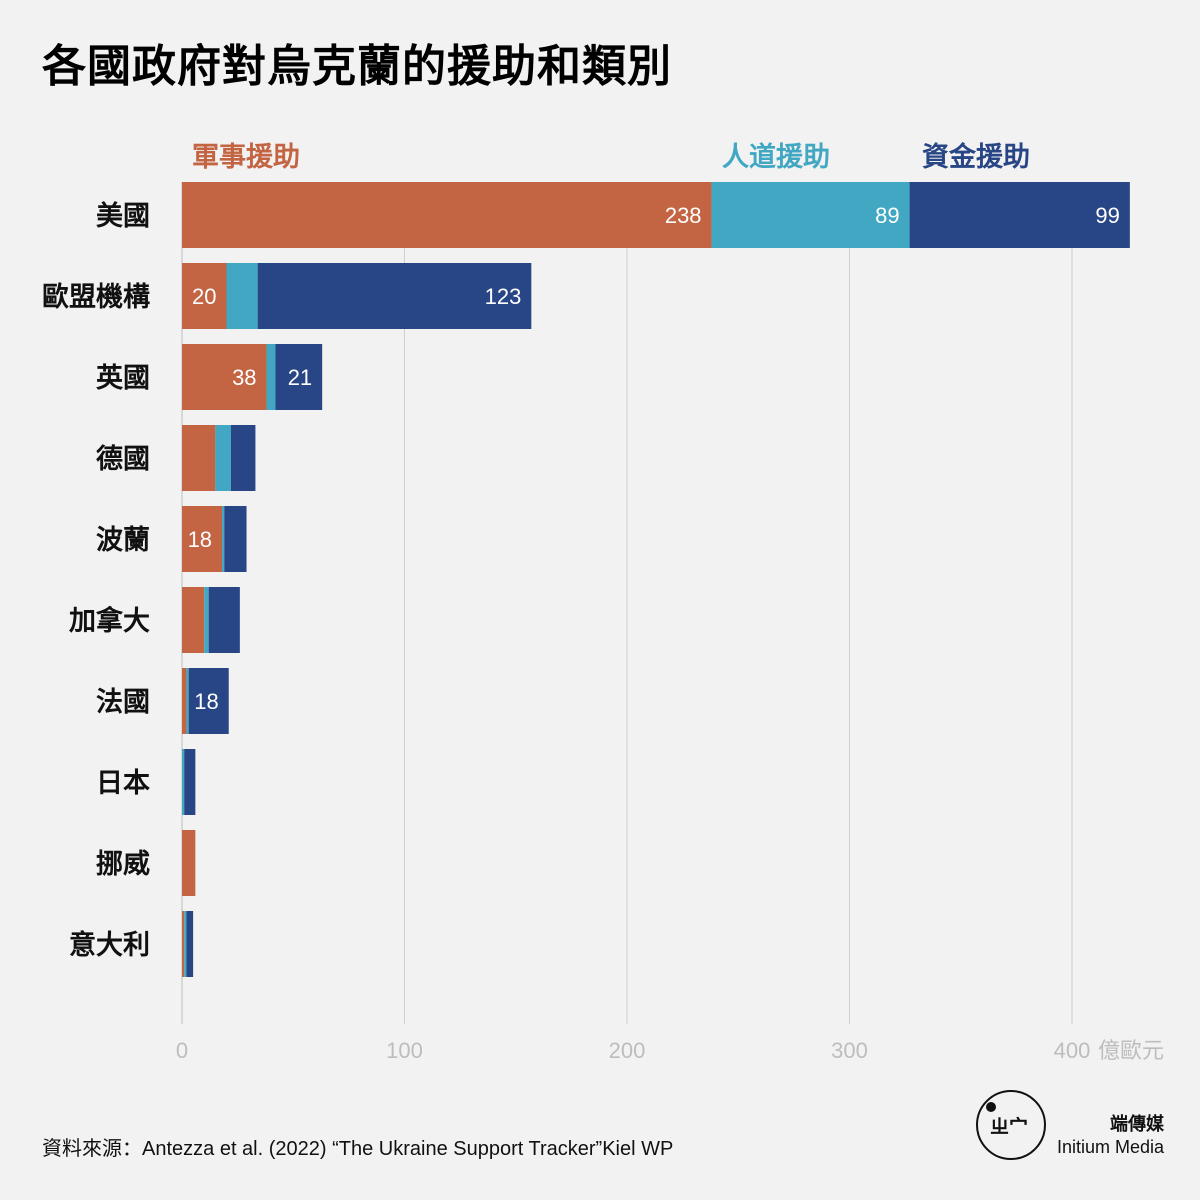 This screenshot has height=1200, width=1200. I want to click on category-label-9: 意大利, so click(109, 945).